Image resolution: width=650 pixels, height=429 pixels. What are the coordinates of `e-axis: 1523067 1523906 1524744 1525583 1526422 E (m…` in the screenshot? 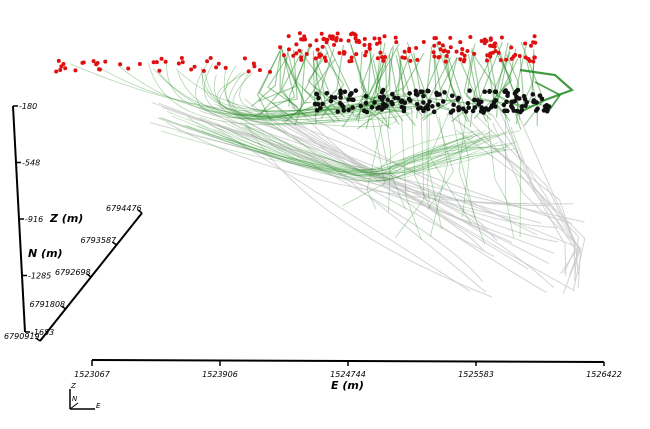 It's located at (348, 375).